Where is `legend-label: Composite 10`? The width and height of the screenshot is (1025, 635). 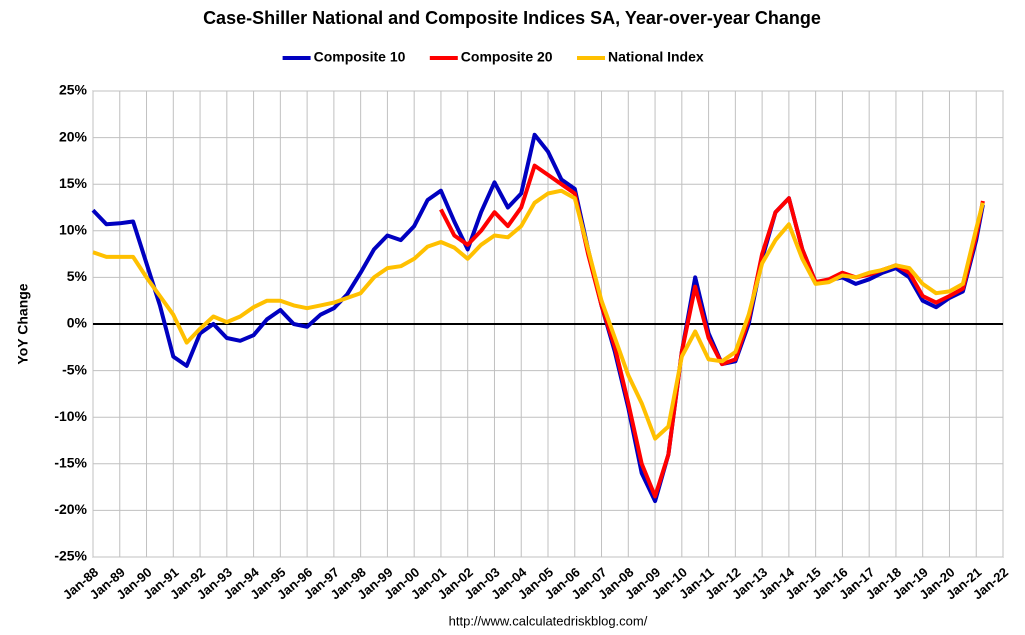
legend-label: Composite 10 is located at coordinates (360, 57).